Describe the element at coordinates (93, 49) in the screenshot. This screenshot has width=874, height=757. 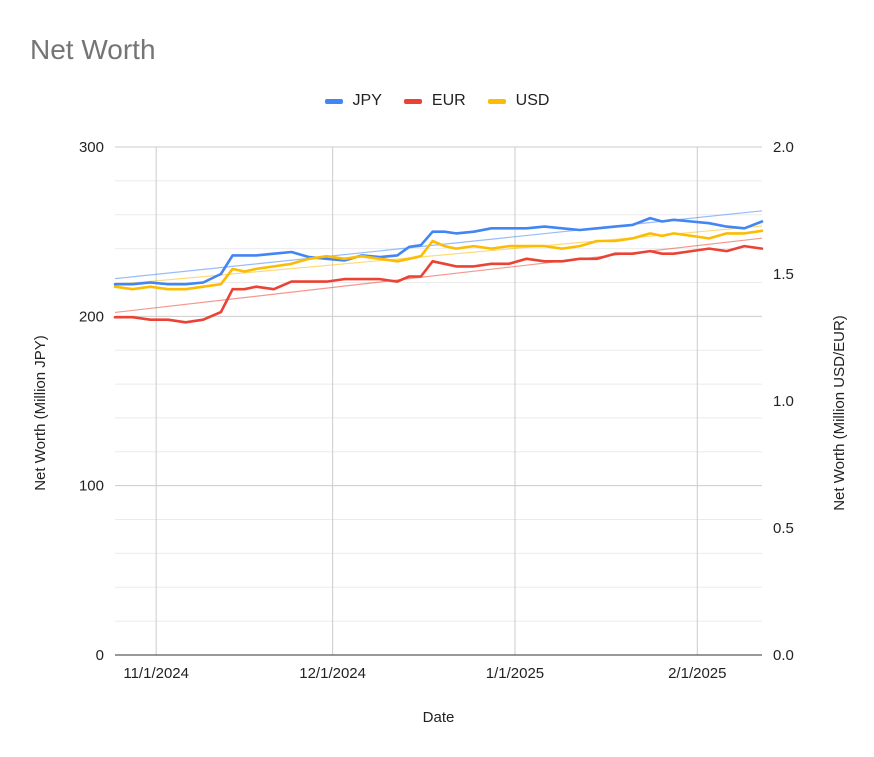
I see `chart-title: Net Worth` at that location.